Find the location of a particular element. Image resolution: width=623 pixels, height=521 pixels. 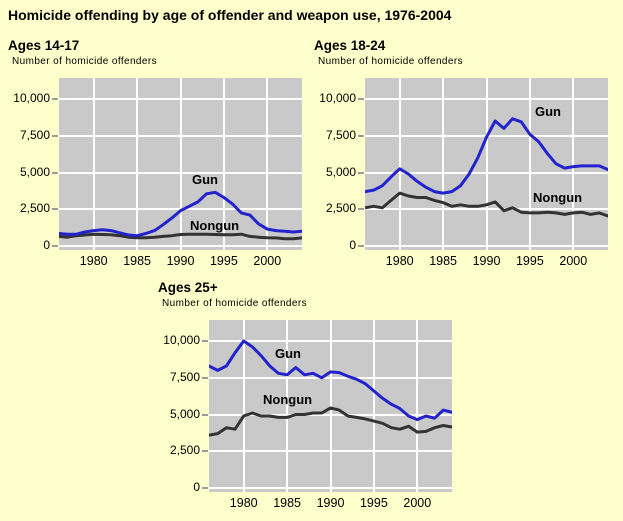

chart-heading: Ages 18-24 is located at coordinates (350, 45).